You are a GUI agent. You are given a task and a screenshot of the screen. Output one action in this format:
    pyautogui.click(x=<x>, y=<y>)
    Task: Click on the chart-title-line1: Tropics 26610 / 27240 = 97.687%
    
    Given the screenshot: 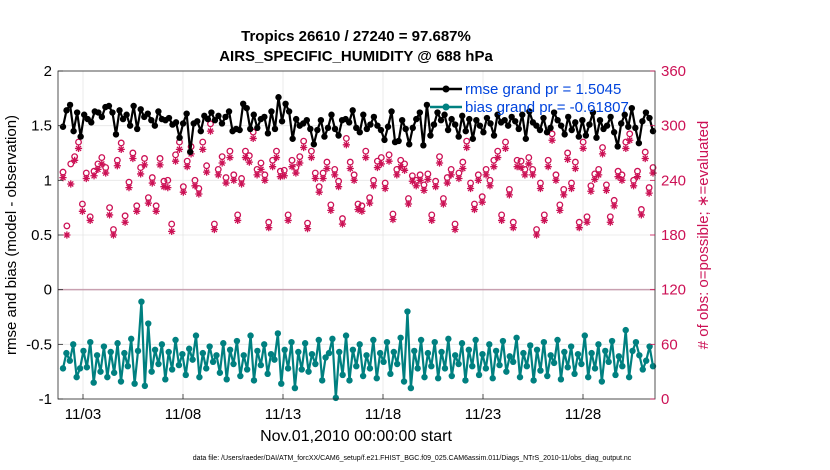 What is the action you would take?
    pyautogui.click(x=356, y=36)
    